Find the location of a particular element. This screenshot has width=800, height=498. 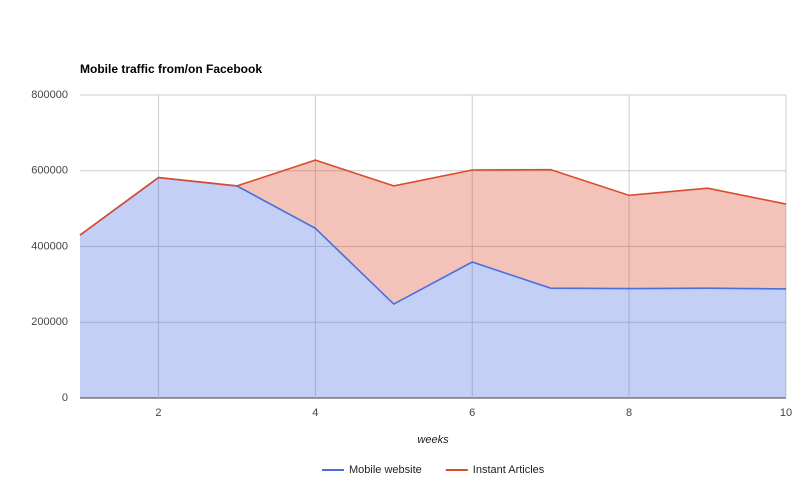

legend-label: Instant Articles is located at coordinates (509, 470).